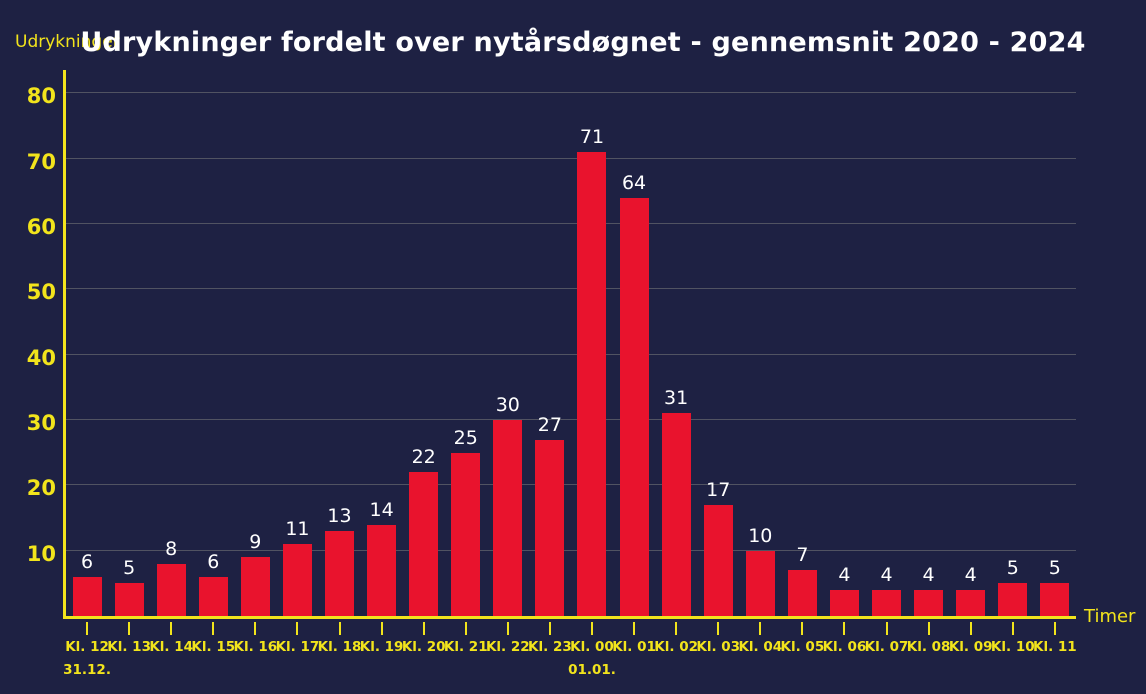 The image size is (1146, 694). Describe the element at coordinates (592, 136) in the screenshot. I see `bar-value-label: 71` at that location.